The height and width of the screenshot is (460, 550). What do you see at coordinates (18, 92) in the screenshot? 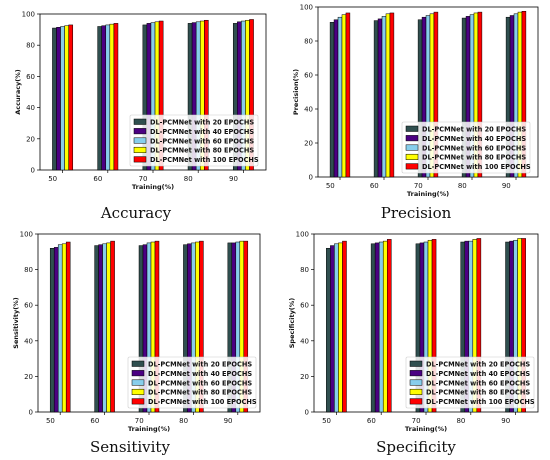
I see `y-axis-label: Accuracy(%)` at bounding box center [18, 92].